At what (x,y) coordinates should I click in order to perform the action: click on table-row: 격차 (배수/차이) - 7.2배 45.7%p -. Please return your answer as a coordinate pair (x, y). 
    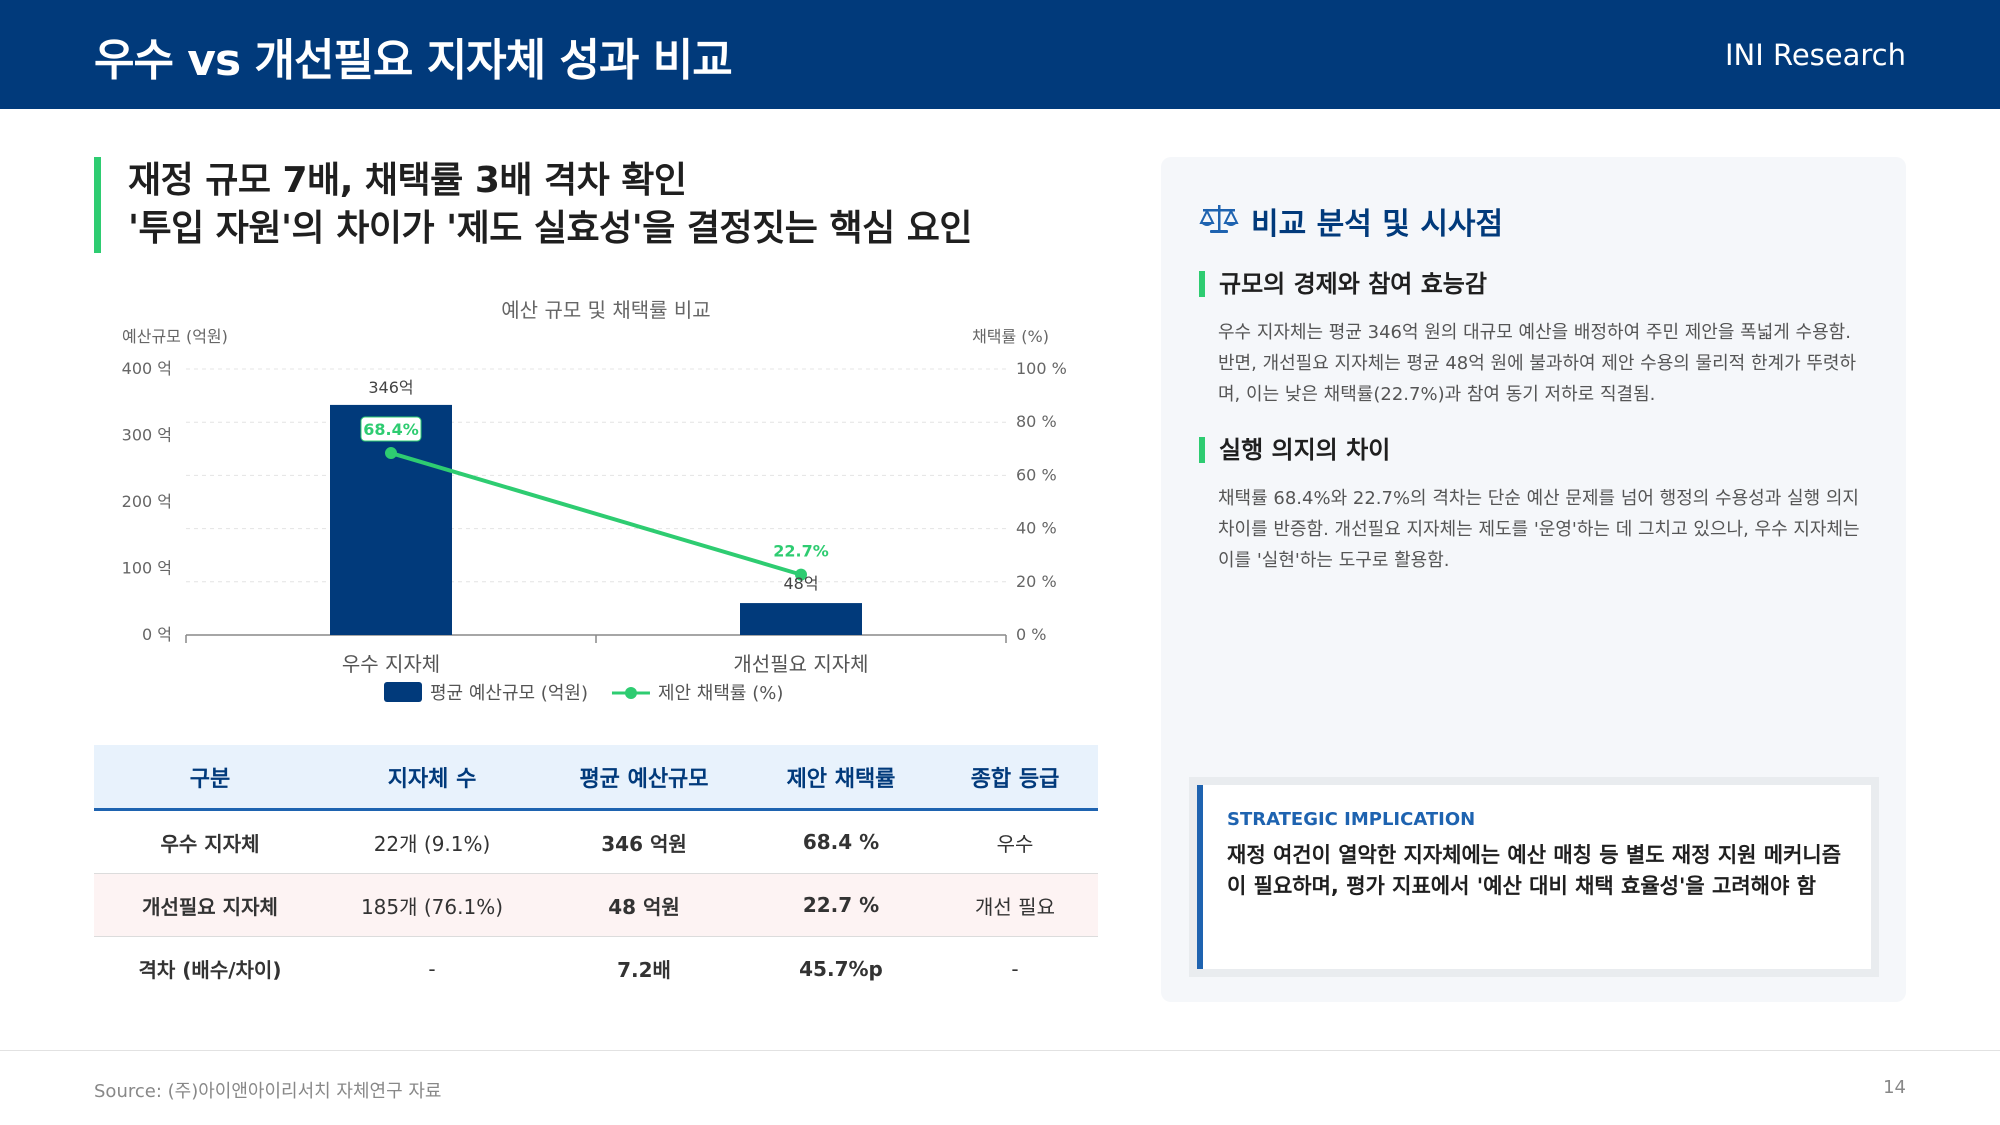
    Looking at the image, I should click on (596, 968).